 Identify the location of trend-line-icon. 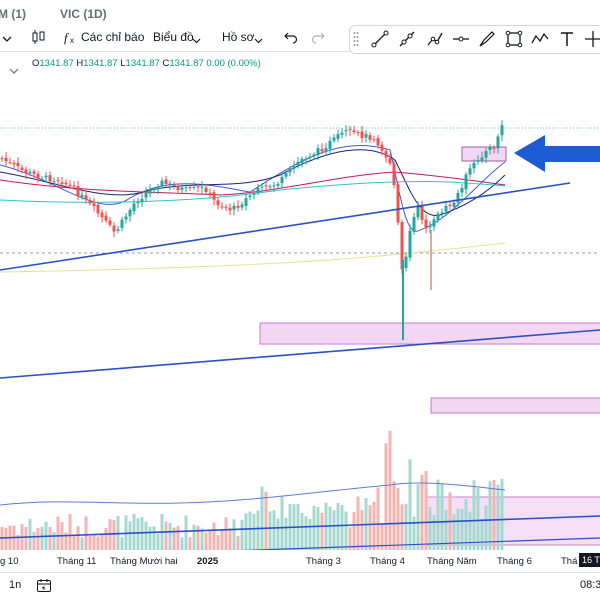
(380, 41).